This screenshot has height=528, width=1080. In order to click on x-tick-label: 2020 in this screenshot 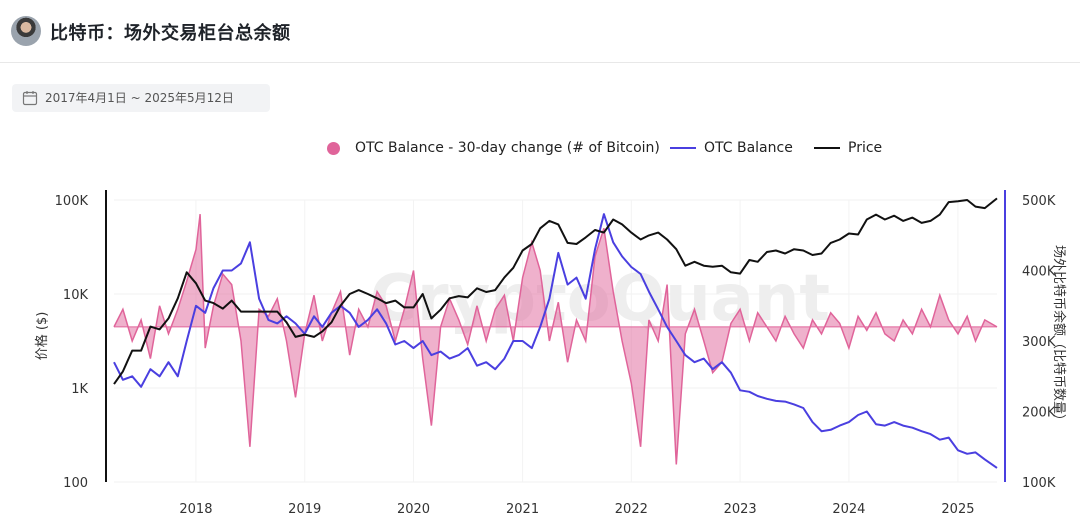, I will do `click(413, 509)`.